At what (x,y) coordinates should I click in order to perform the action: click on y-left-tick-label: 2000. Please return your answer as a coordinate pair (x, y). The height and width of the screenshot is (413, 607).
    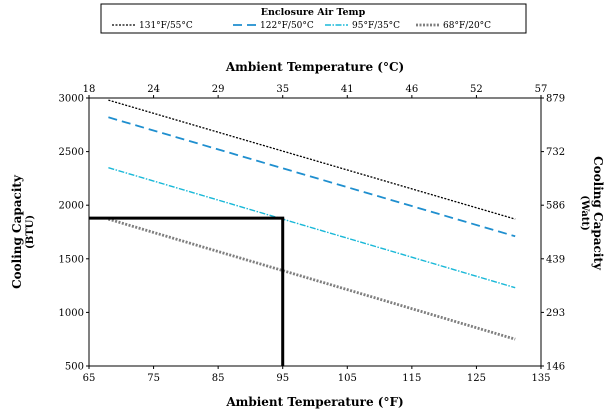
    Looking at the image, I should click on (71, 206).